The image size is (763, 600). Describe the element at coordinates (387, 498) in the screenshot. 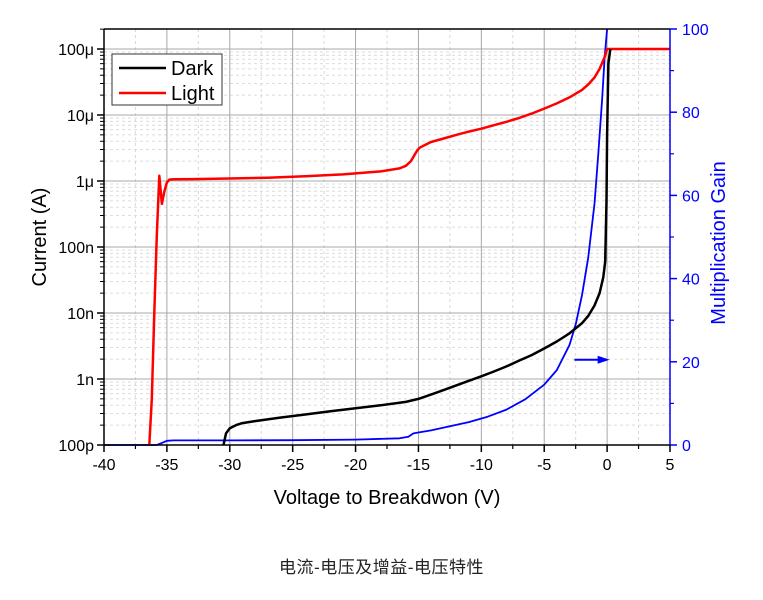

I see `x-axis-title: Voltage to Breakdwon (V)` at that location.